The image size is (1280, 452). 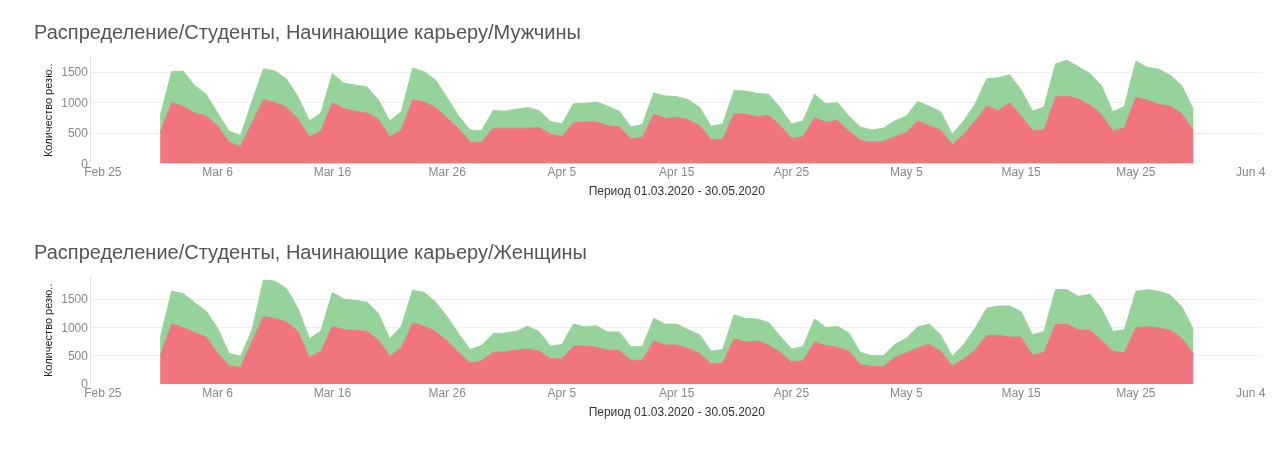 I want to click on chart-title: Распределение/Студенты, Начинающие карьеру/Мужчины, so click(x=307, y=32).